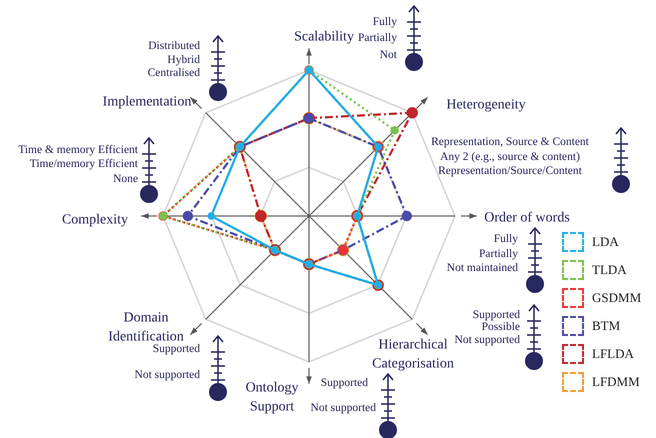 This screenshot has height=438, width=656. I want to click on spoke-label: Domain Identification, so click(146, 327).